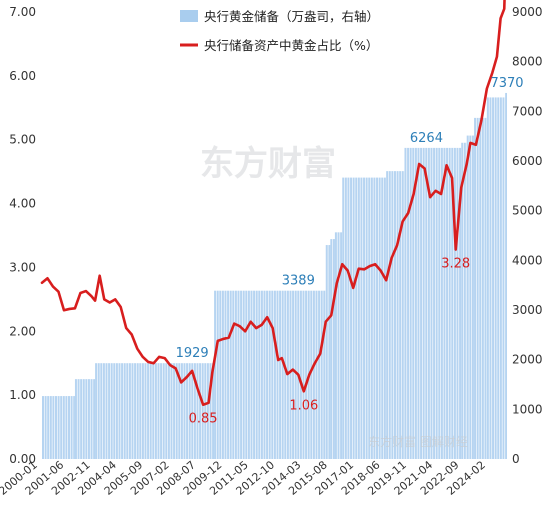 The height and width of the screenshot is (517, 554). I want to click on left-axis-tick-label: 1.00, so click(22, 395).